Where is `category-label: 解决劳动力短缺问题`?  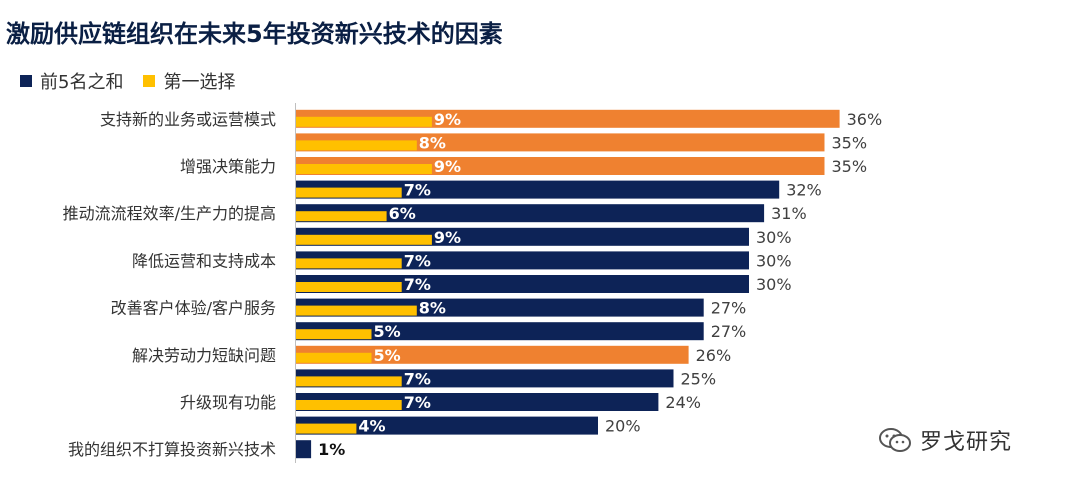
category-label: 解决劳动力短缺问题 is located at coordinates (204, 355).